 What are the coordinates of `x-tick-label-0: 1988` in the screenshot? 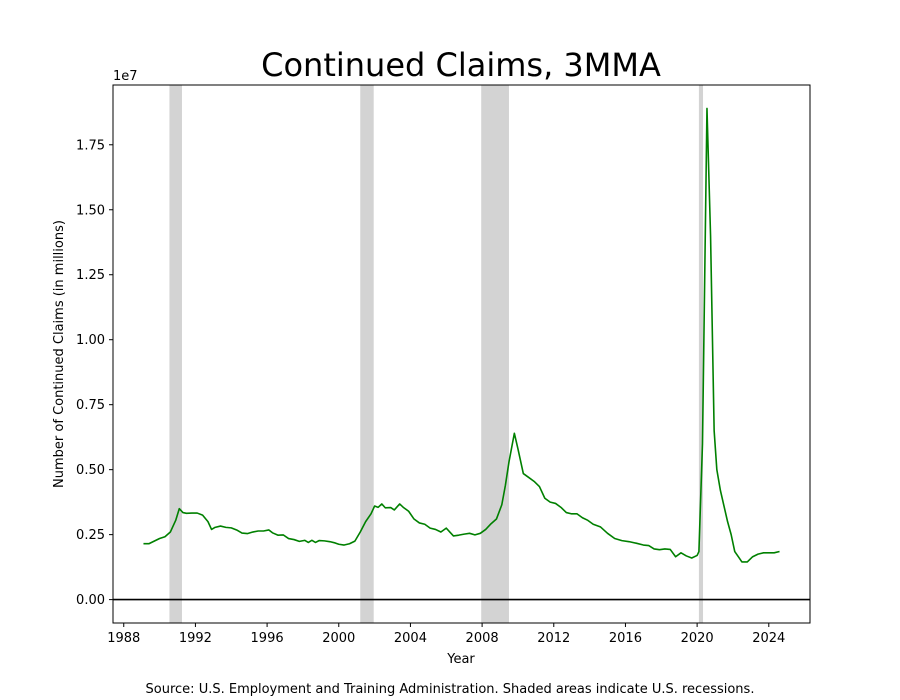 It's located at (123, 638).